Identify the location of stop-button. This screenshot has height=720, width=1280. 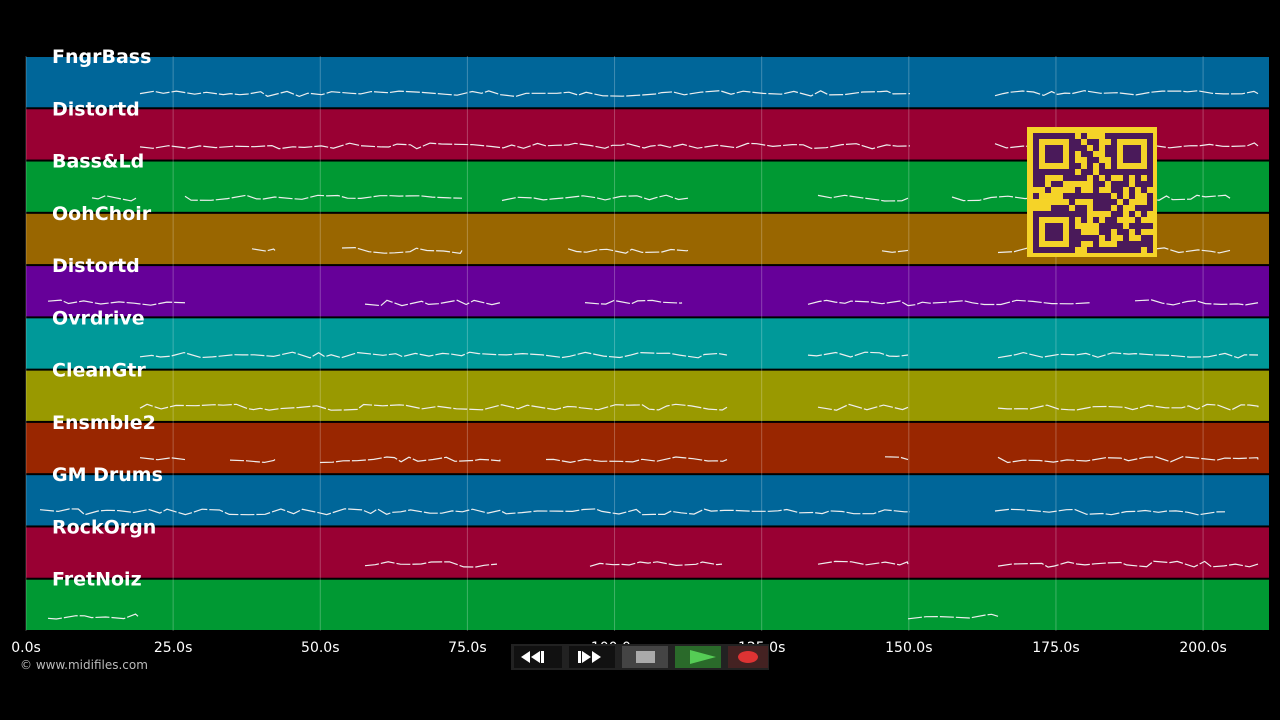
(645, 657).